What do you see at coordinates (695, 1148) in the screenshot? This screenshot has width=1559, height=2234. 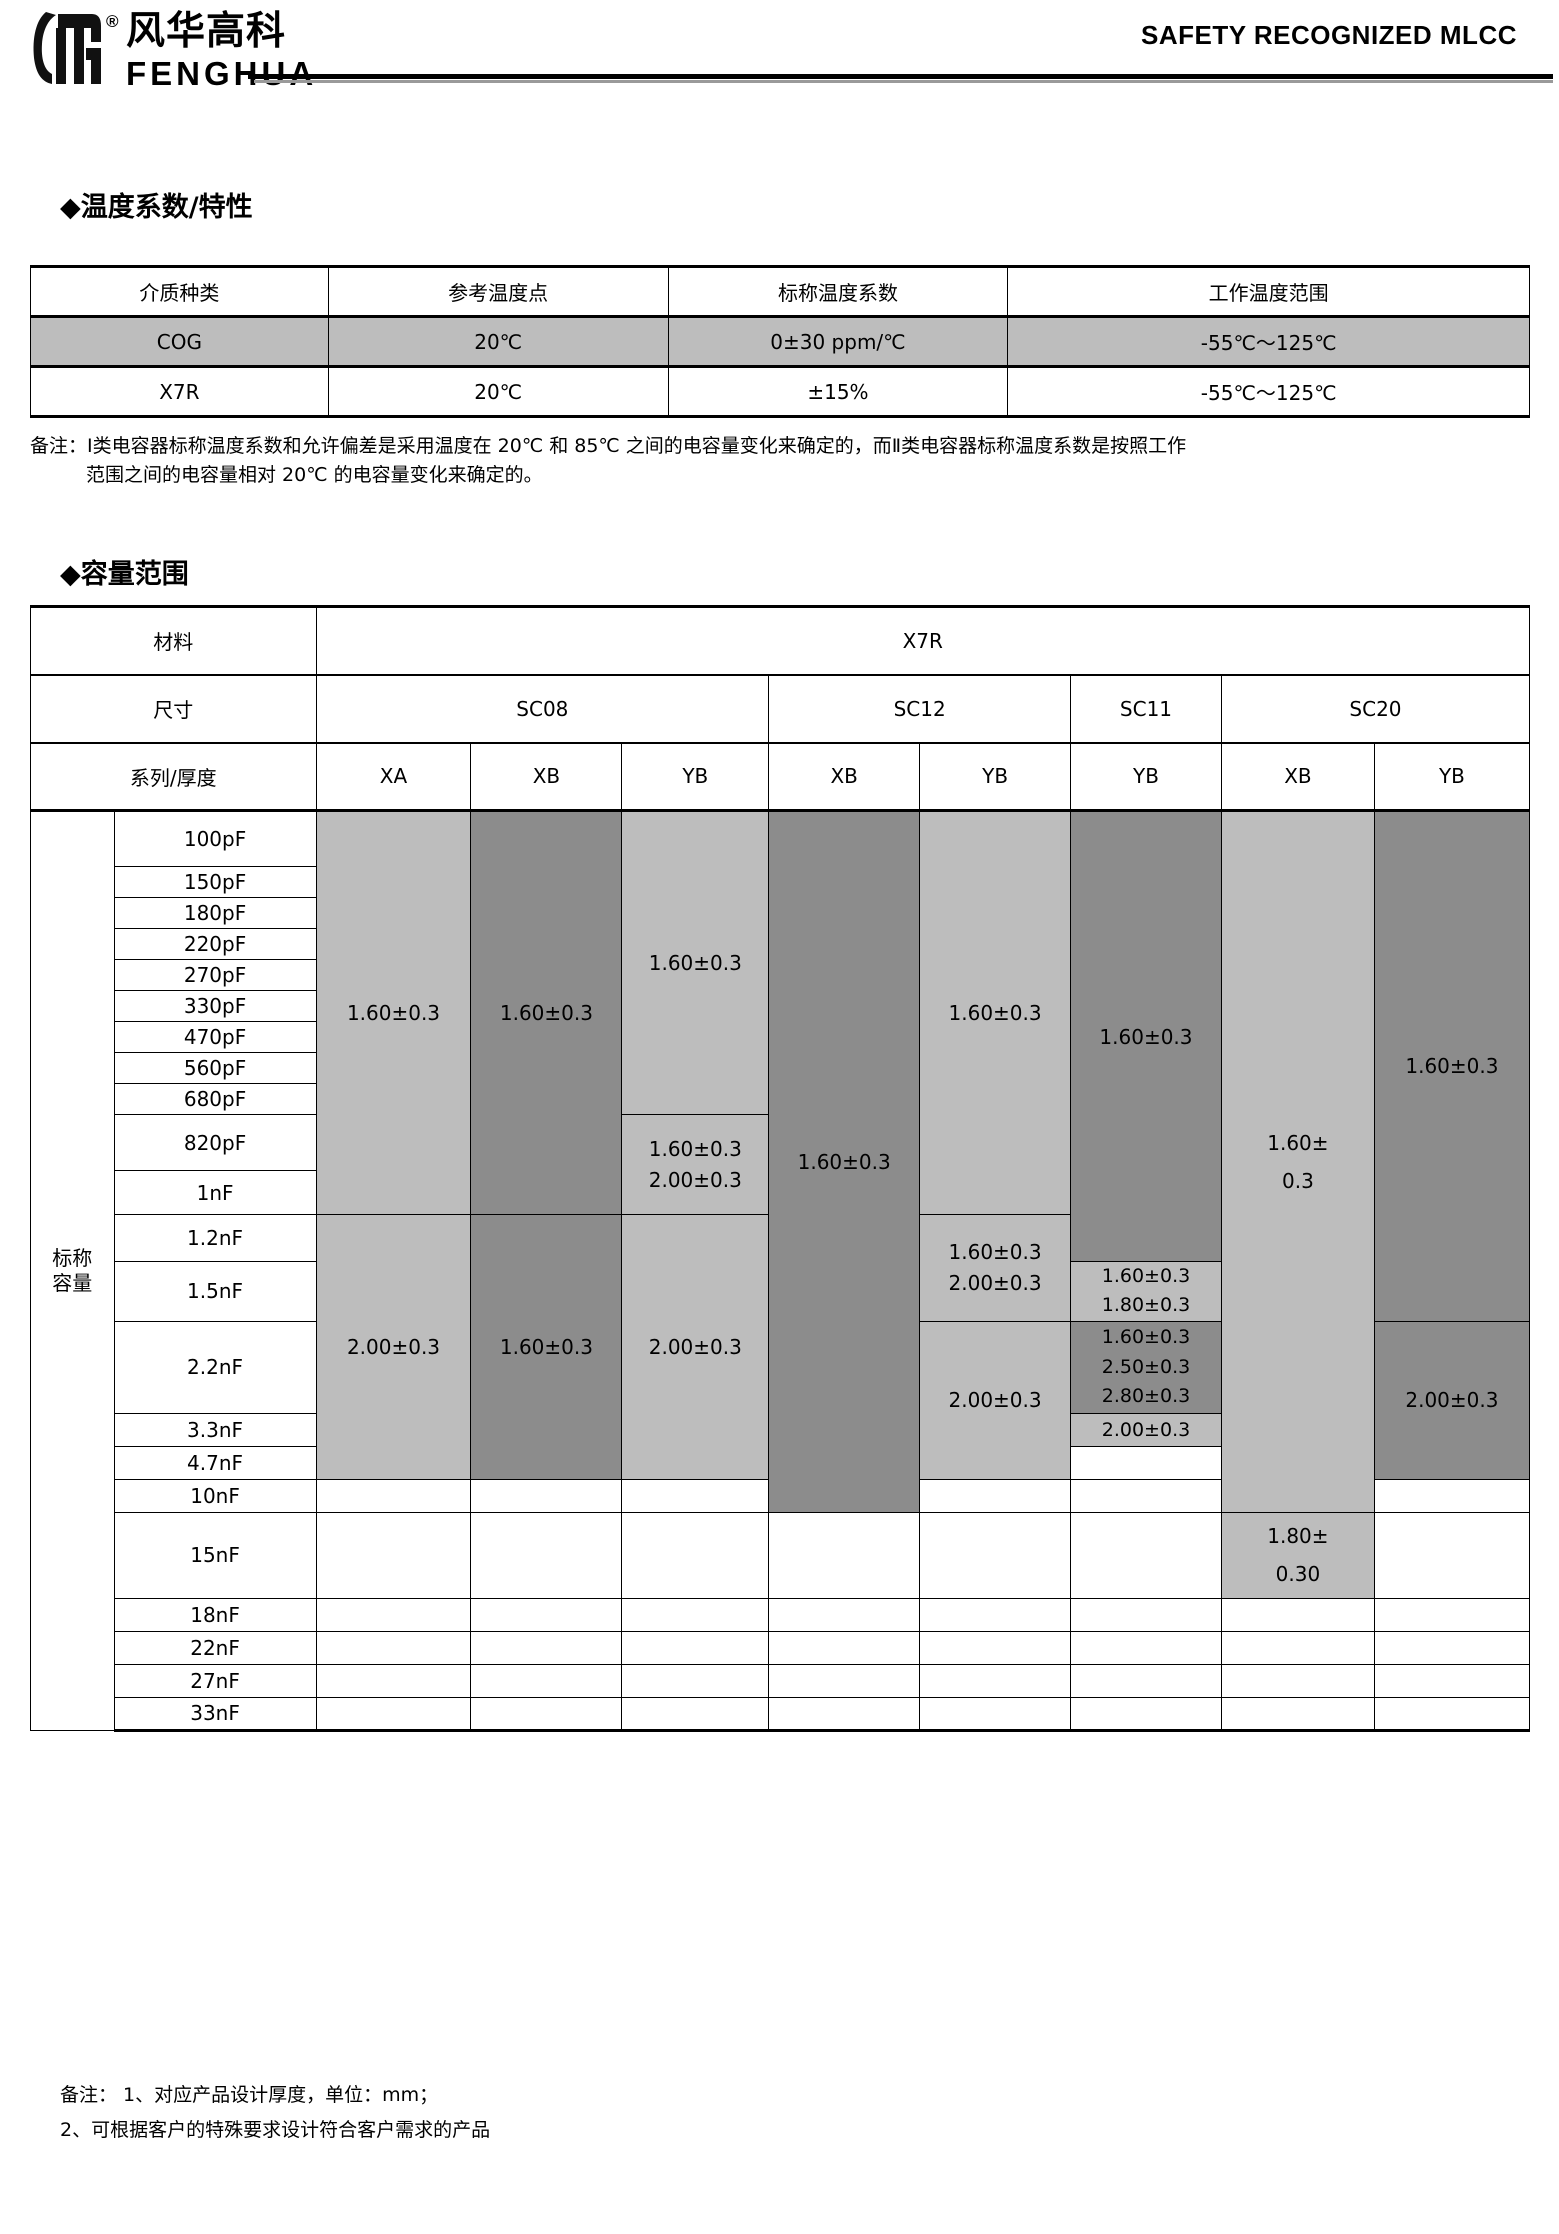 I see `sc08-yb-mid-value-a: 1.60±0.3` at bounding box center [695, 1148].